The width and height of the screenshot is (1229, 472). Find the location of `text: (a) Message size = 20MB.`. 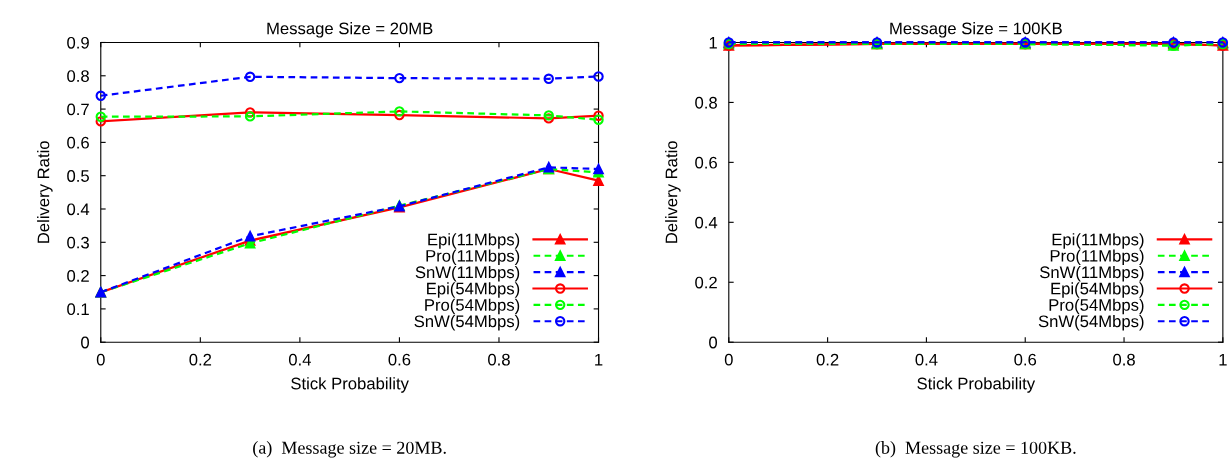

text: (a) Message size = 20MB. is located at coordinates (349, 449).